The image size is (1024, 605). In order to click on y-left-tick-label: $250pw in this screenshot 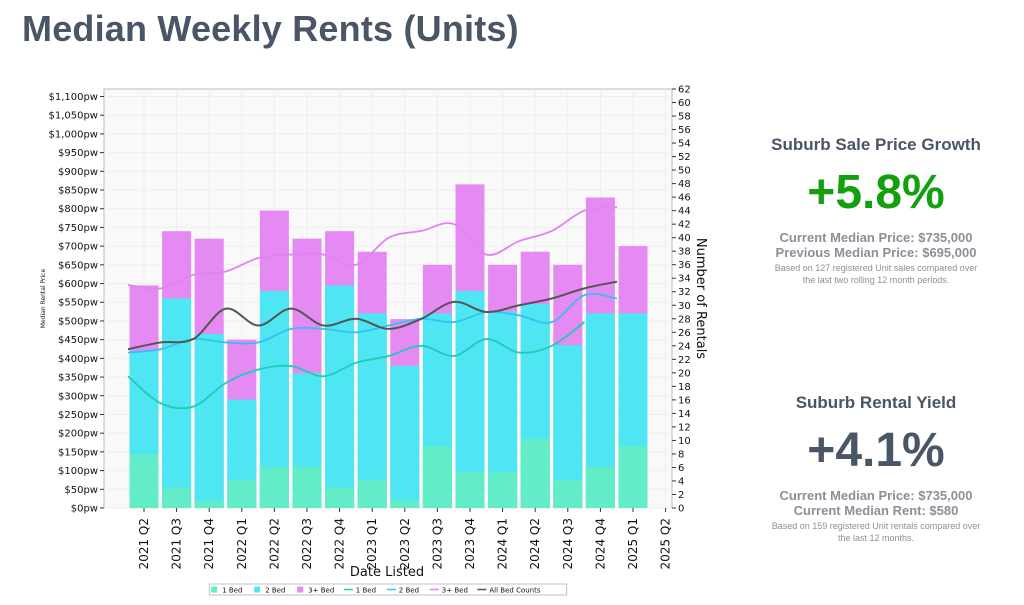, I will do `click(78, 415)`.